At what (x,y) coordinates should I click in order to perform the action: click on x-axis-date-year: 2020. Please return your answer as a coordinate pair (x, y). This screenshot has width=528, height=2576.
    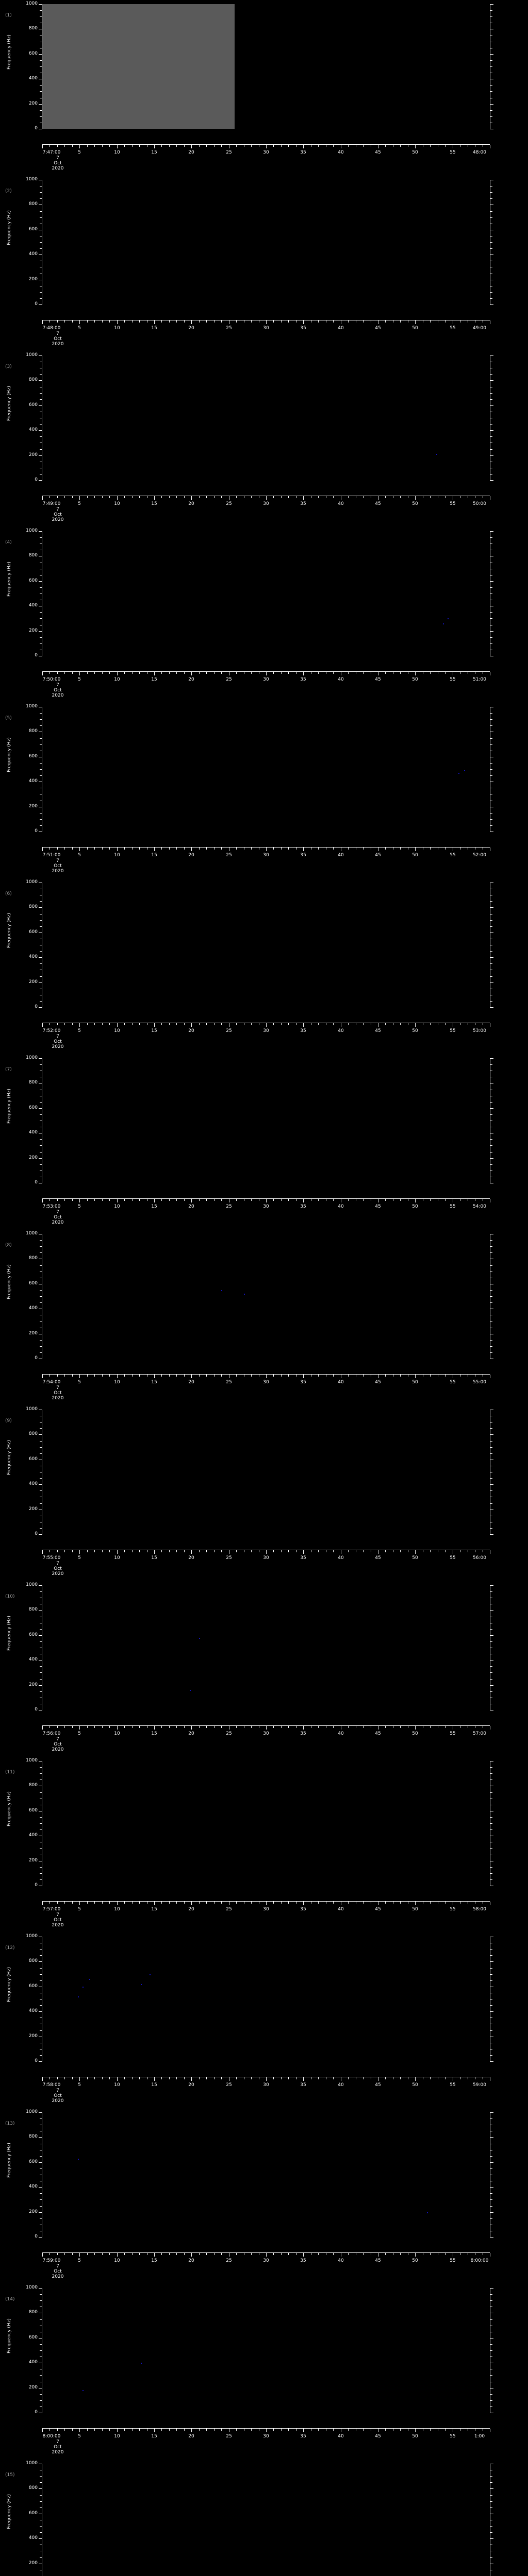
    Looking at the image, I should click on (58, 1046).